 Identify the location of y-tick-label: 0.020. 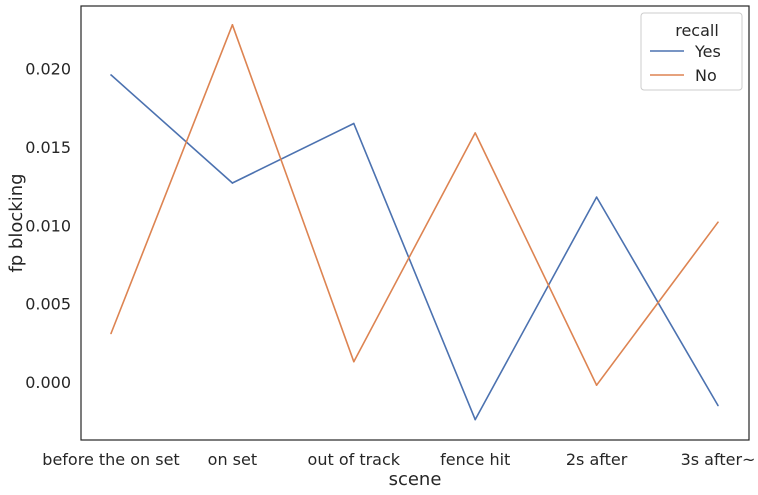
(48, 69).